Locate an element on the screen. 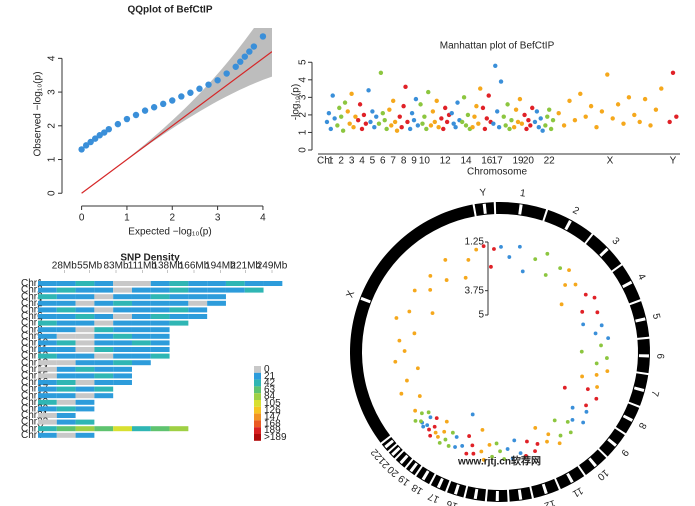  row-label: Chr1 is located at coordinates (32, 283).